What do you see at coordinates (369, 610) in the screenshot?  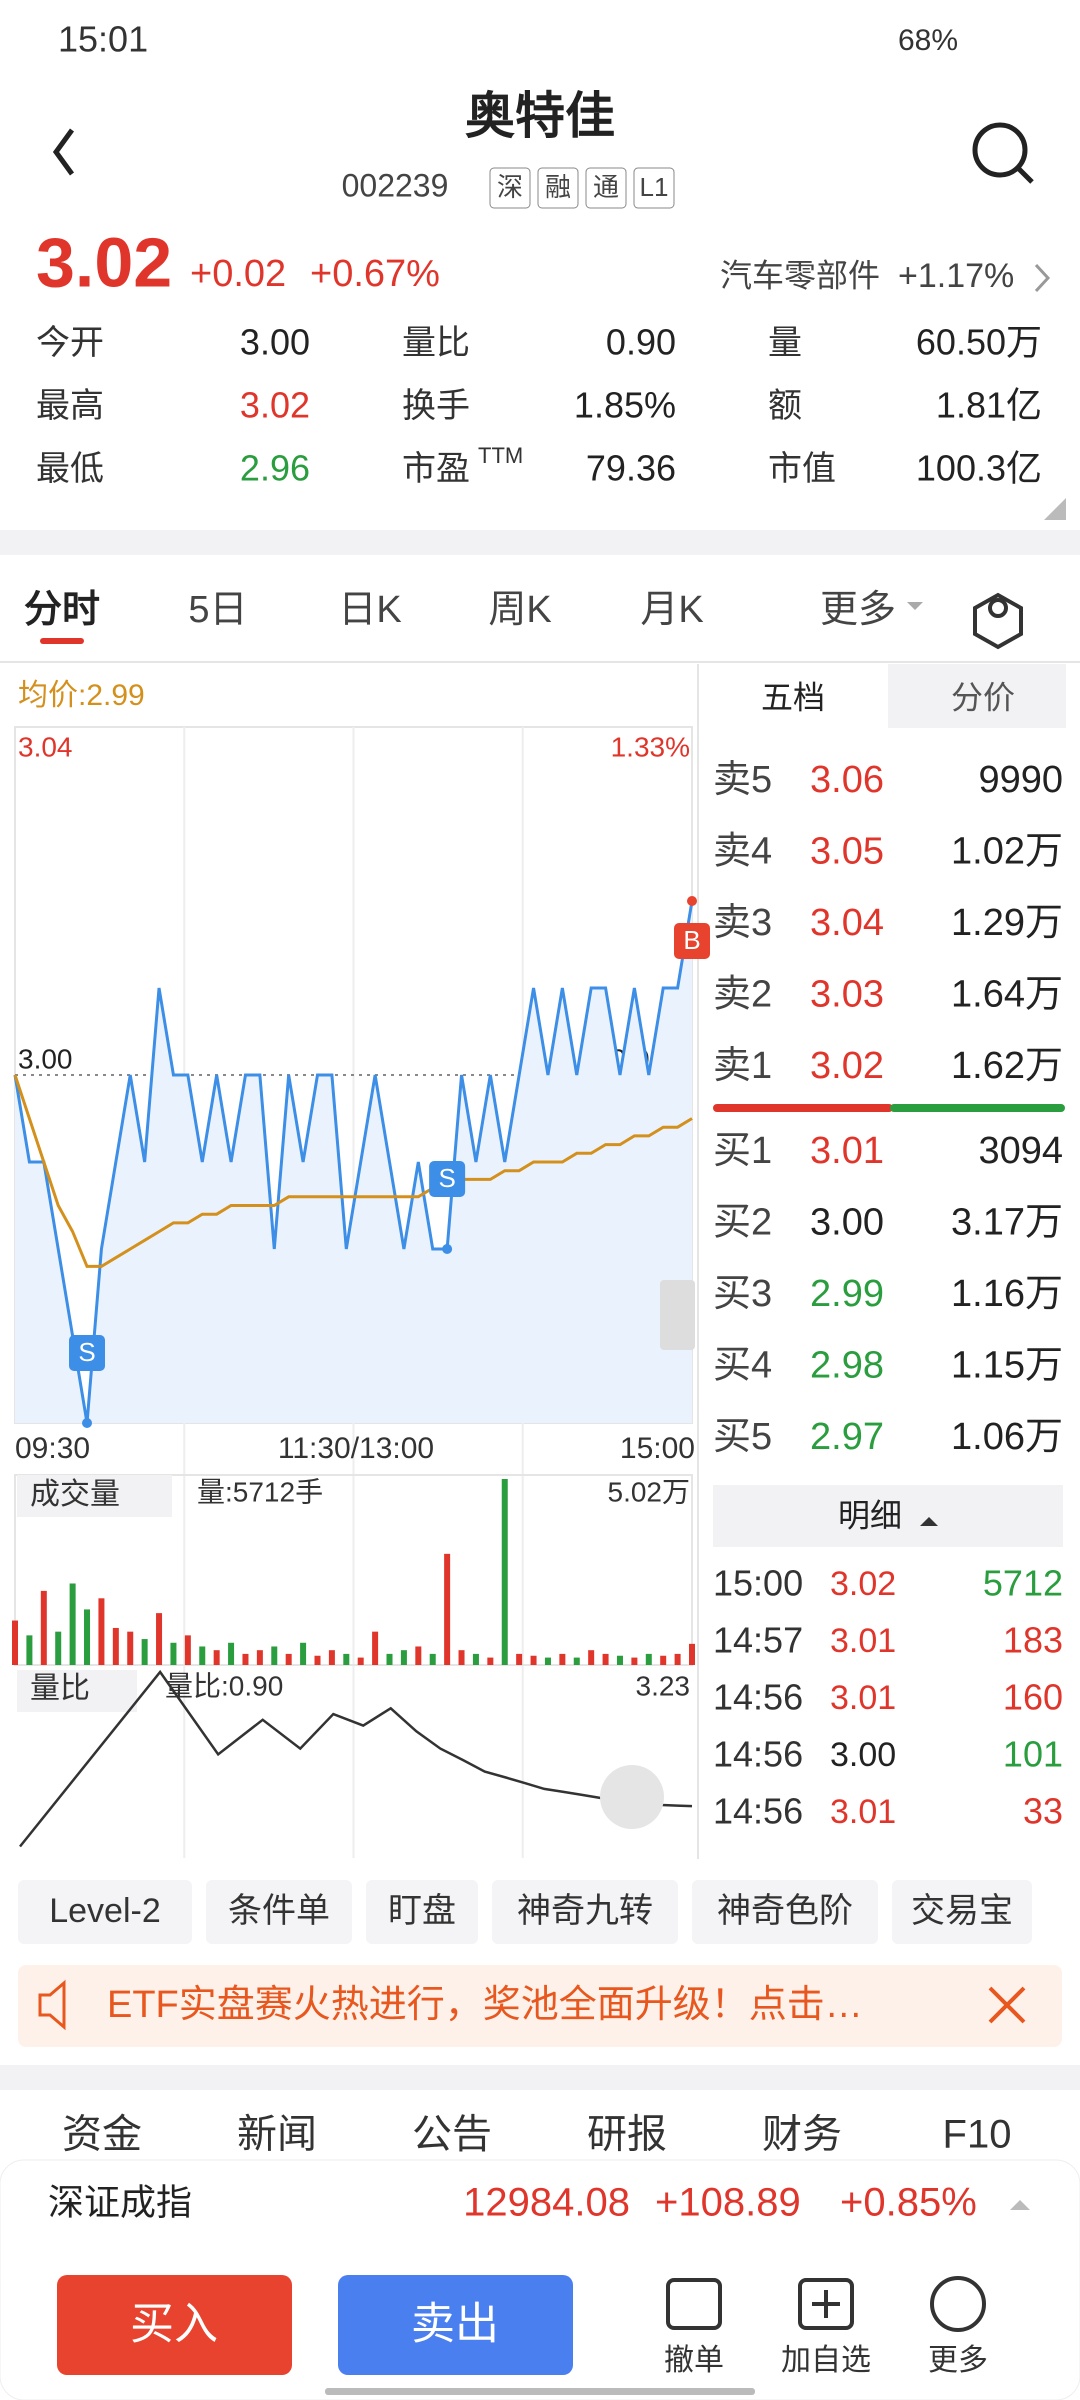 I see `tab: 日K` at bounding box center [369, 610].